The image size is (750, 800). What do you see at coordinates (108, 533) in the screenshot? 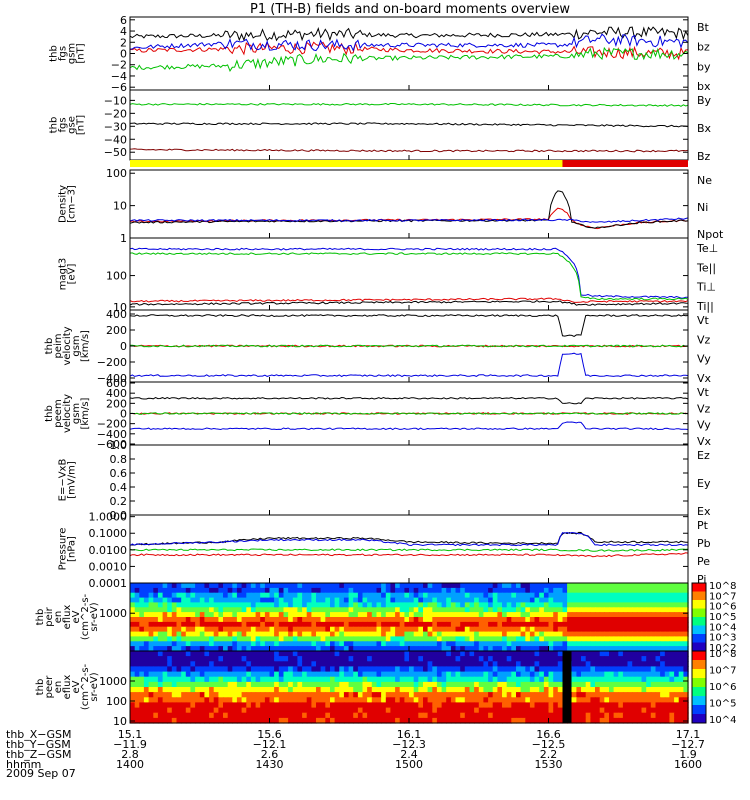
I see `y-tick-label: 0.1000` at bounding box center [108, 533].